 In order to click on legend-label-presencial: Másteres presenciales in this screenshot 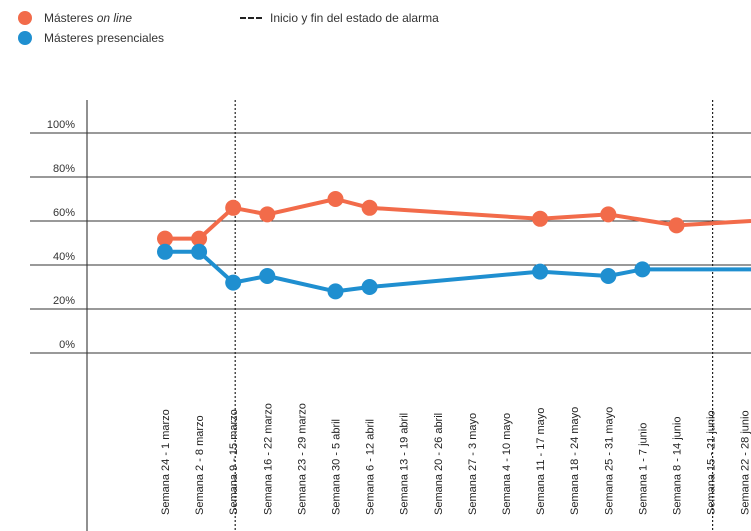, I will do `click(104, 38)`.